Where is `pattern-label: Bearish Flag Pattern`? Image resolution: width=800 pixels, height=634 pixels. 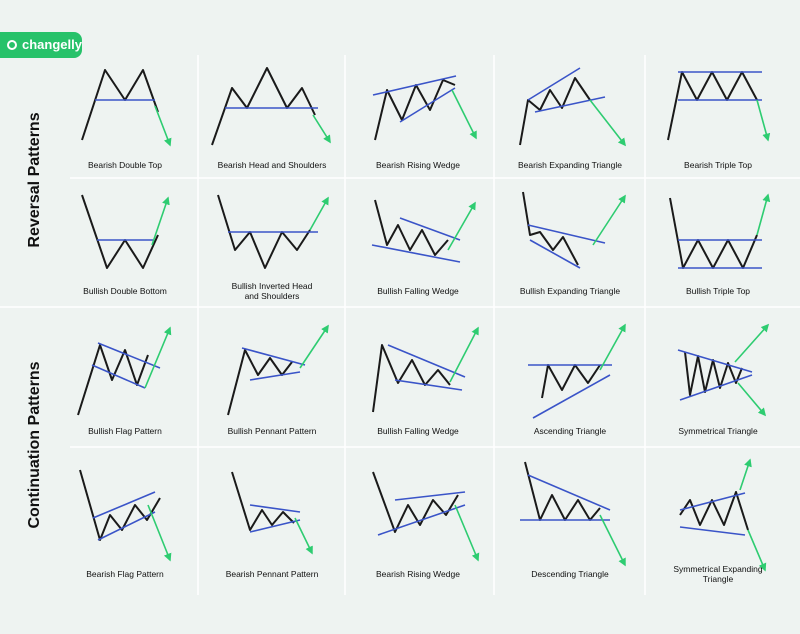
pattern-label: Bearish Flag Pattern is located at coordinates (125, 574).